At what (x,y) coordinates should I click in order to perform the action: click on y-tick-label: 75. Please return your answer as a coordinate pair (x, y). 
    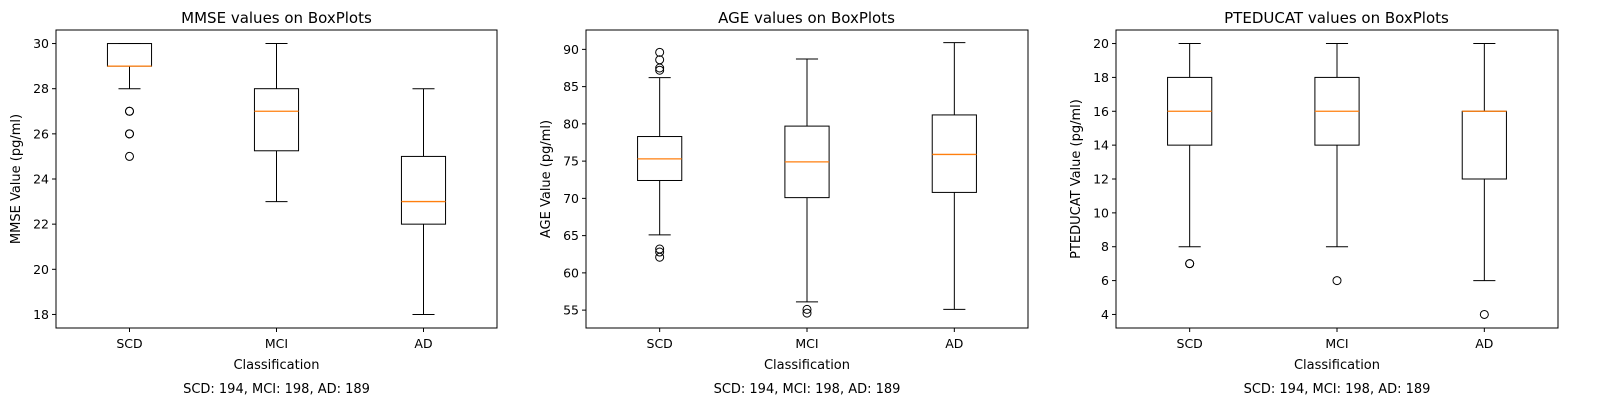
    Looking at the image, I should click on (571, 161).